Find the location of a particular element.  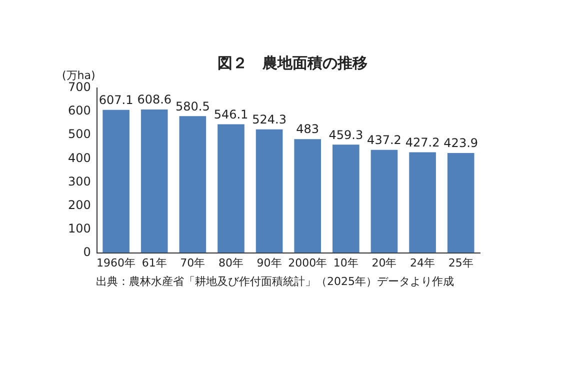

data-label: 608.6 is located at coordinates (154, 99).